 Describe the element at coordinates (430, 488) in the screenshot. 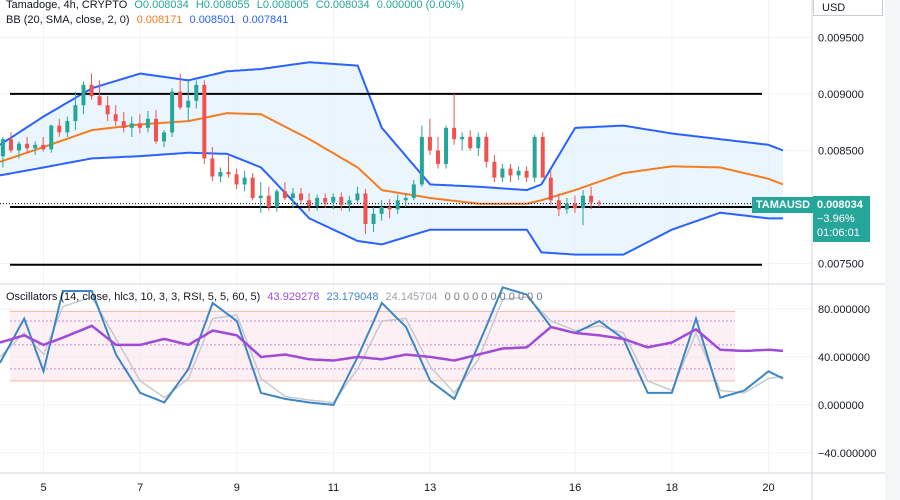

I see `time-tick-label-4: 13` at that location.